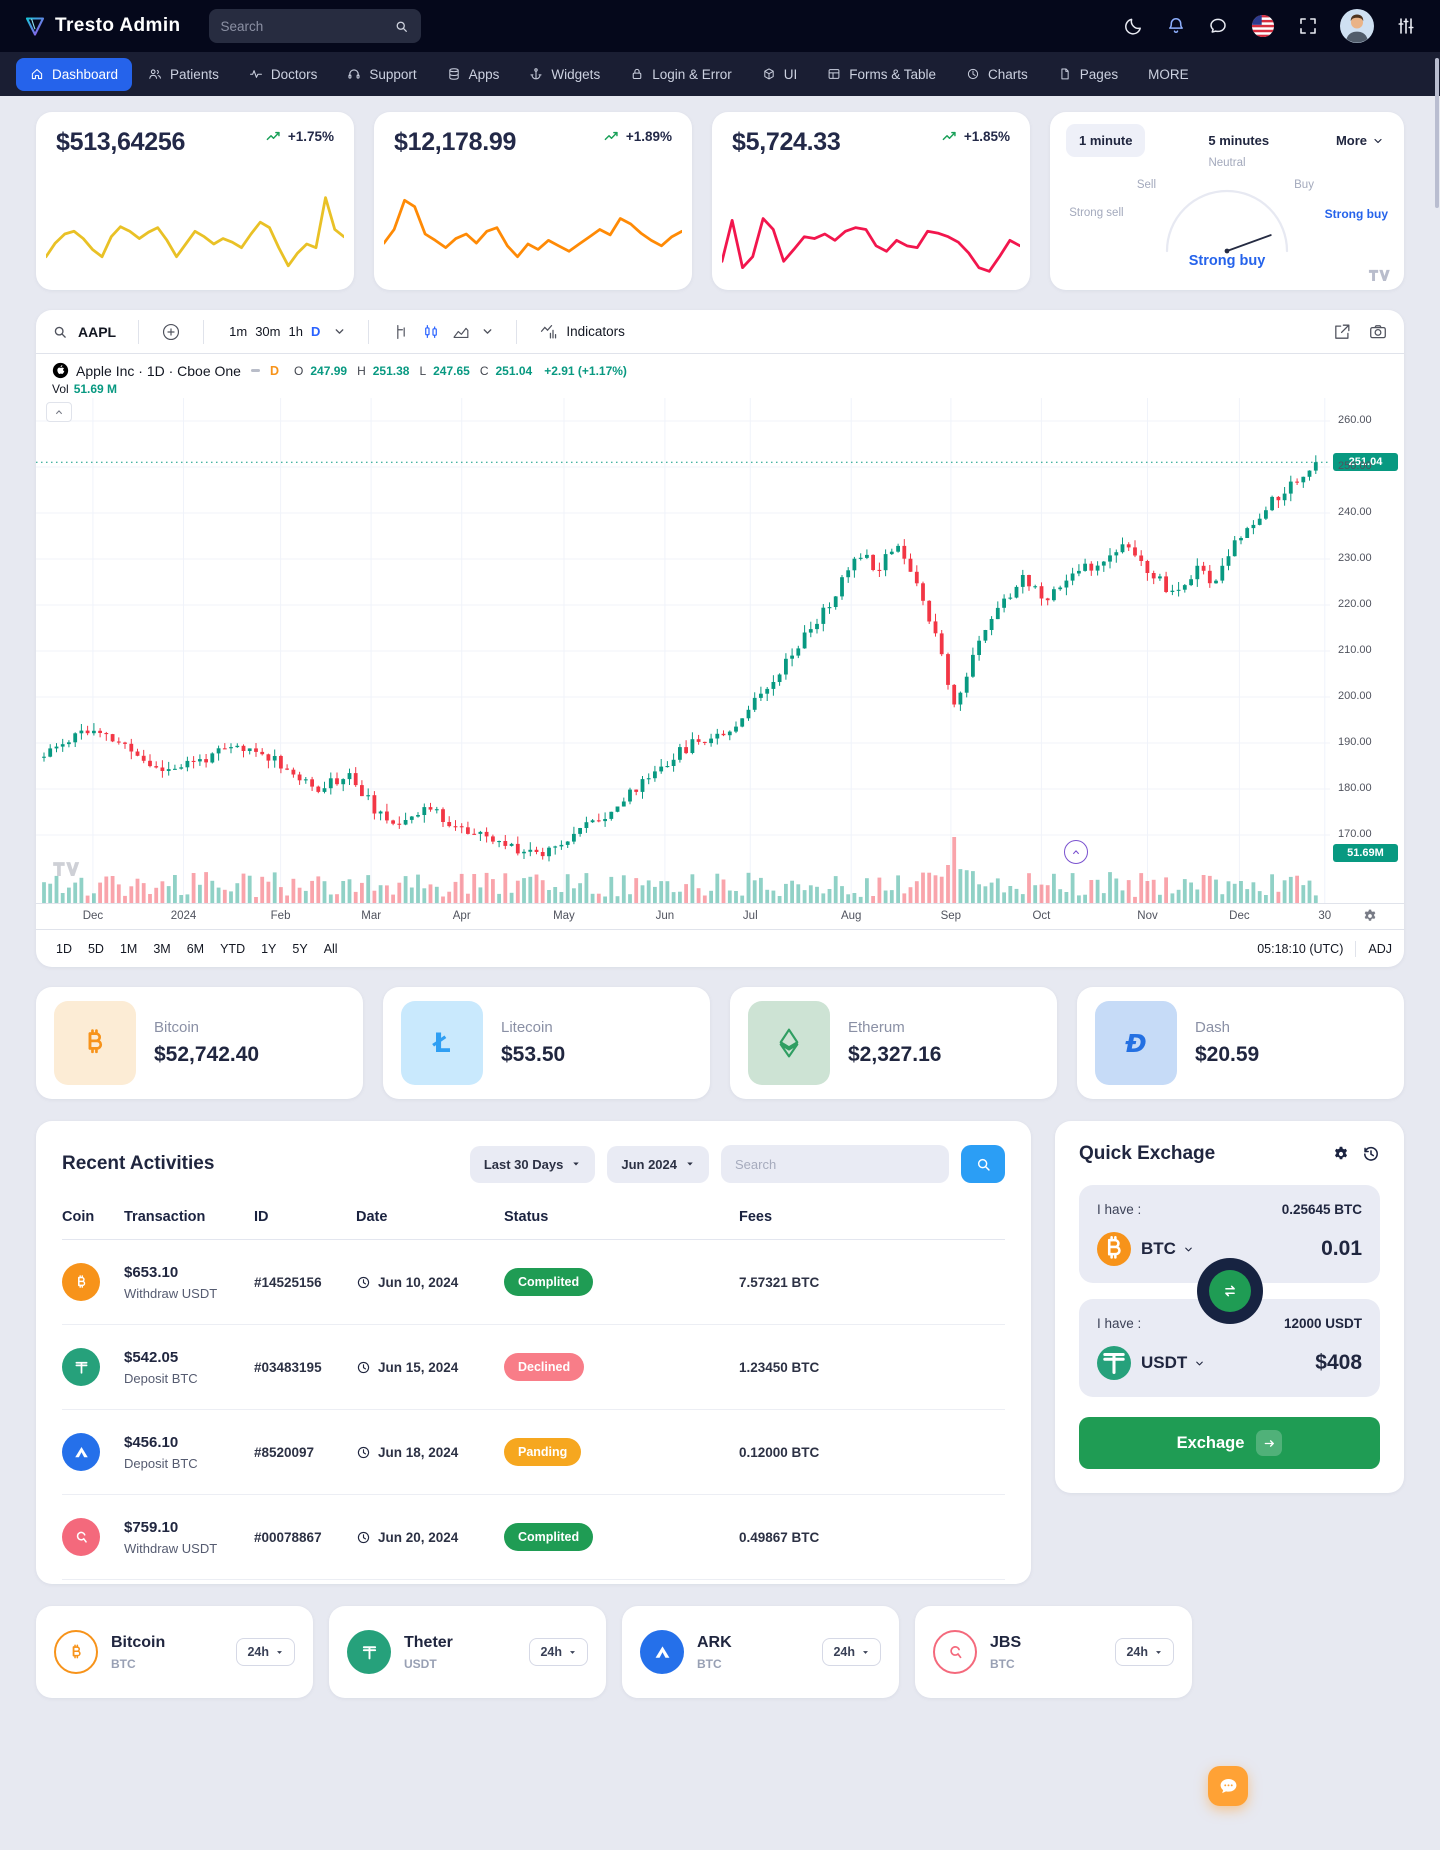 The height and width of the screenshot is (1850, 1440). I want to click on chat-fab-button, so click(1228, 1786).